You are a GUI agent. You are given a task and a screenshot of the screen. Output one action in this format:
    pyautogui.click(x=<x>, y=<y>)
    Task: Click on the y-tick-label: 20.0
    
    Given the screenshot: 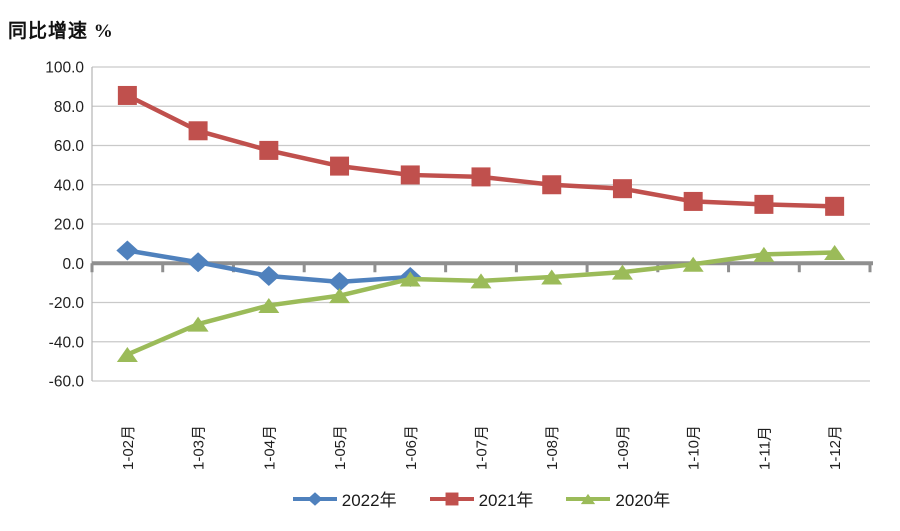 What is the action you would take?
    pyautogui.click(x=69, y=225)
    